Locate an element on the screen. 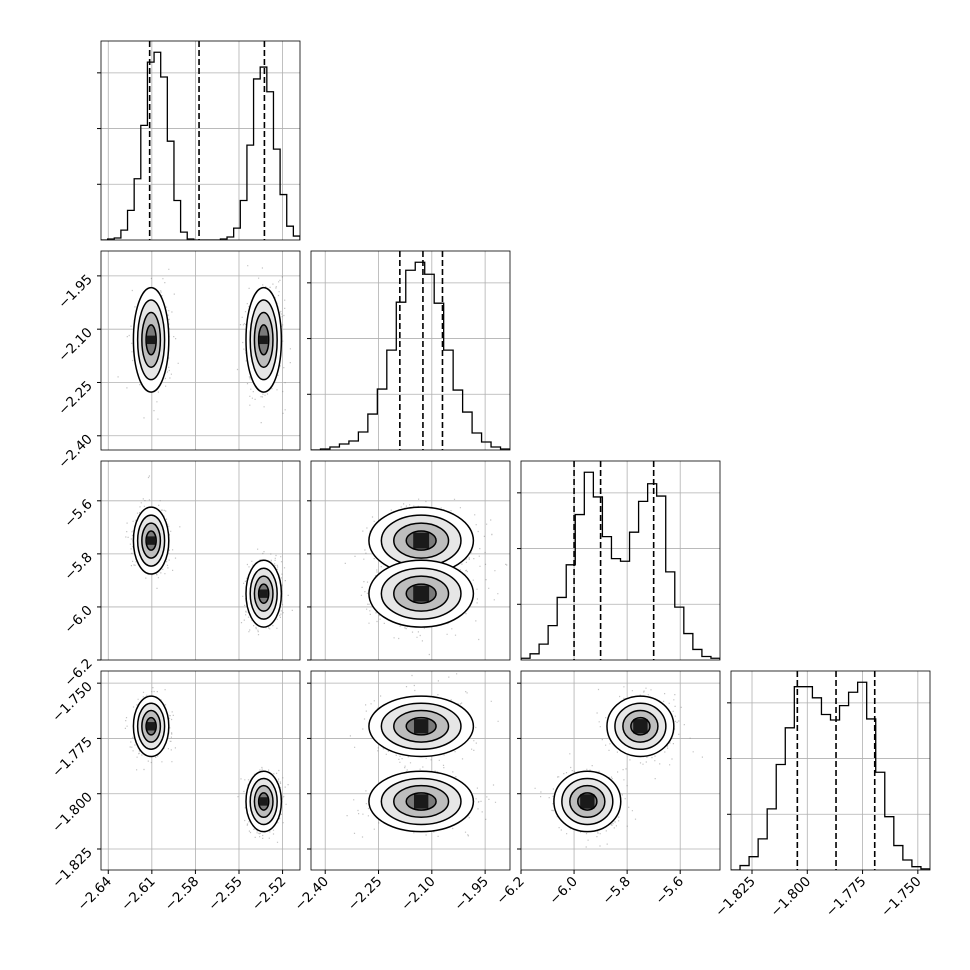 Image resolution: width=970 pixels, height=970 pixels. y-tick-label: −2.40 is located at coordinates (75, 451).